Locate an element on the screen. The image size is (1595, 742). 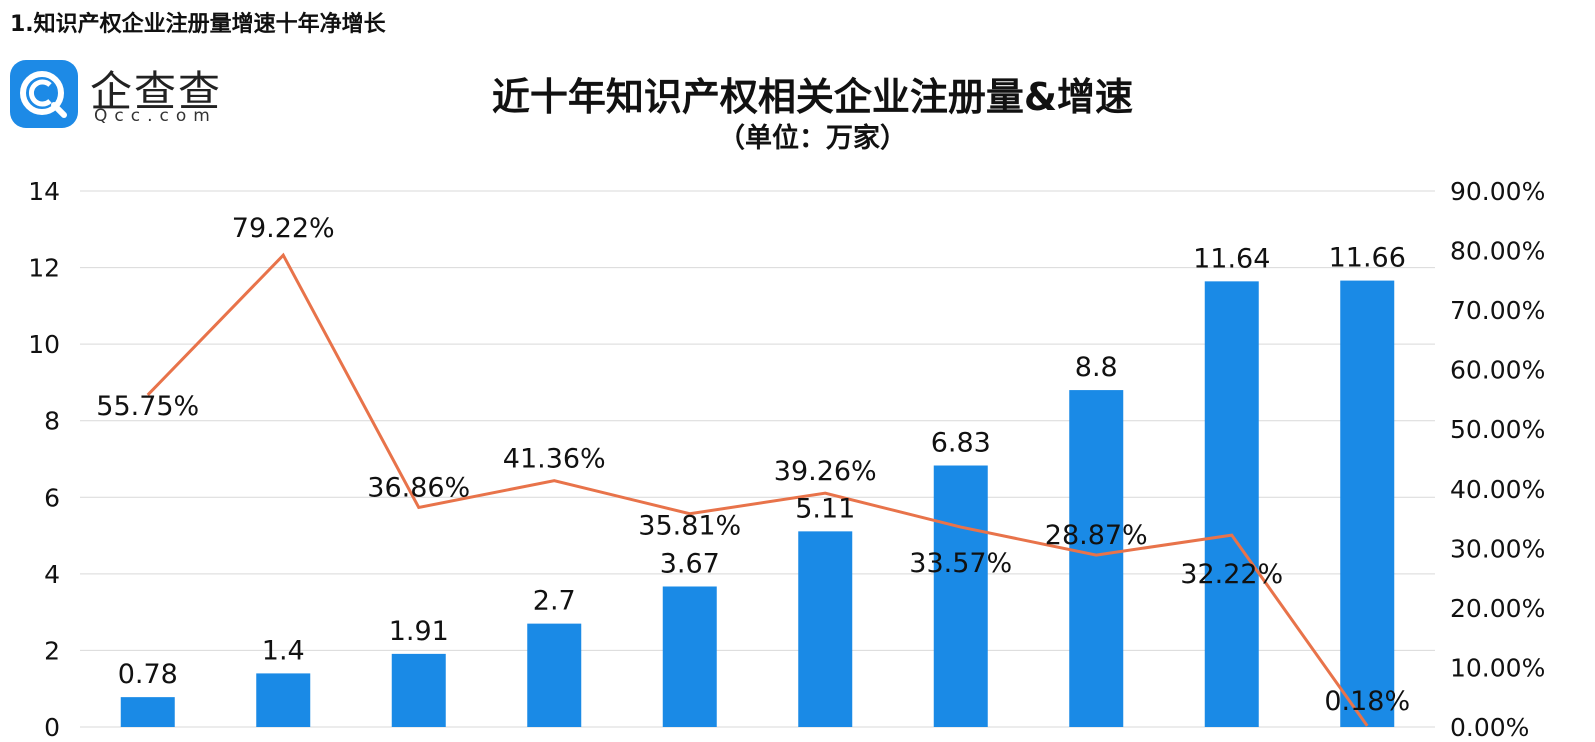
bar-value-label: 0.78 is located at coordinates (148, 674).